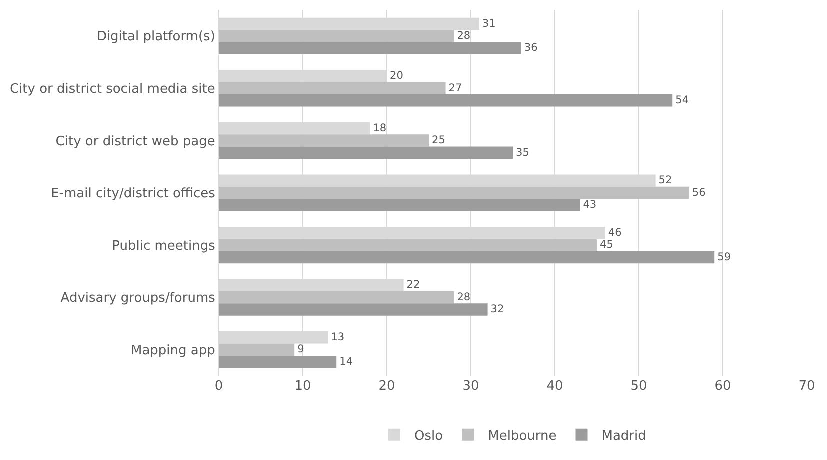  What do you see at coordinates (164, 246) in the screenshot?
I see `y-tick-label: Public meetings` at bounding box center [164, 246].